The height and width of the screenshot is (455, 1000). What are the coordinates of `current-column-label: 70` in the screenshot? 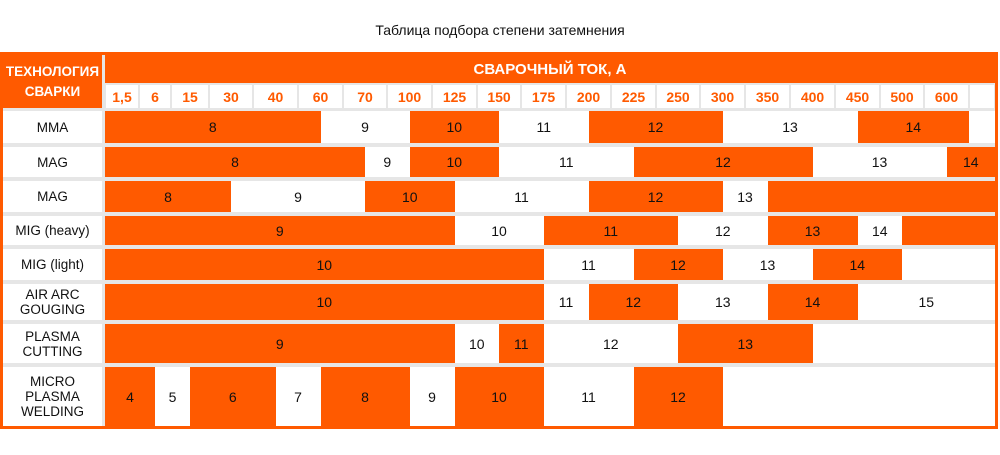 It's located at (365, 96).